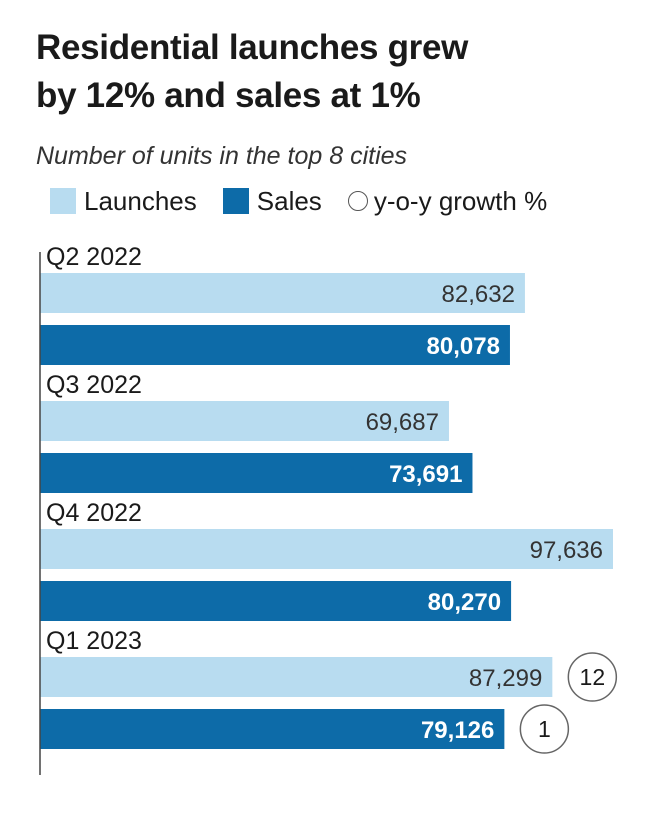 The height and width of the screenshot is (822, 660). What do you see at coordinates (357, 201) in the screenshot?
I see `legend-growth-circle` at bounding box center [357, 201].